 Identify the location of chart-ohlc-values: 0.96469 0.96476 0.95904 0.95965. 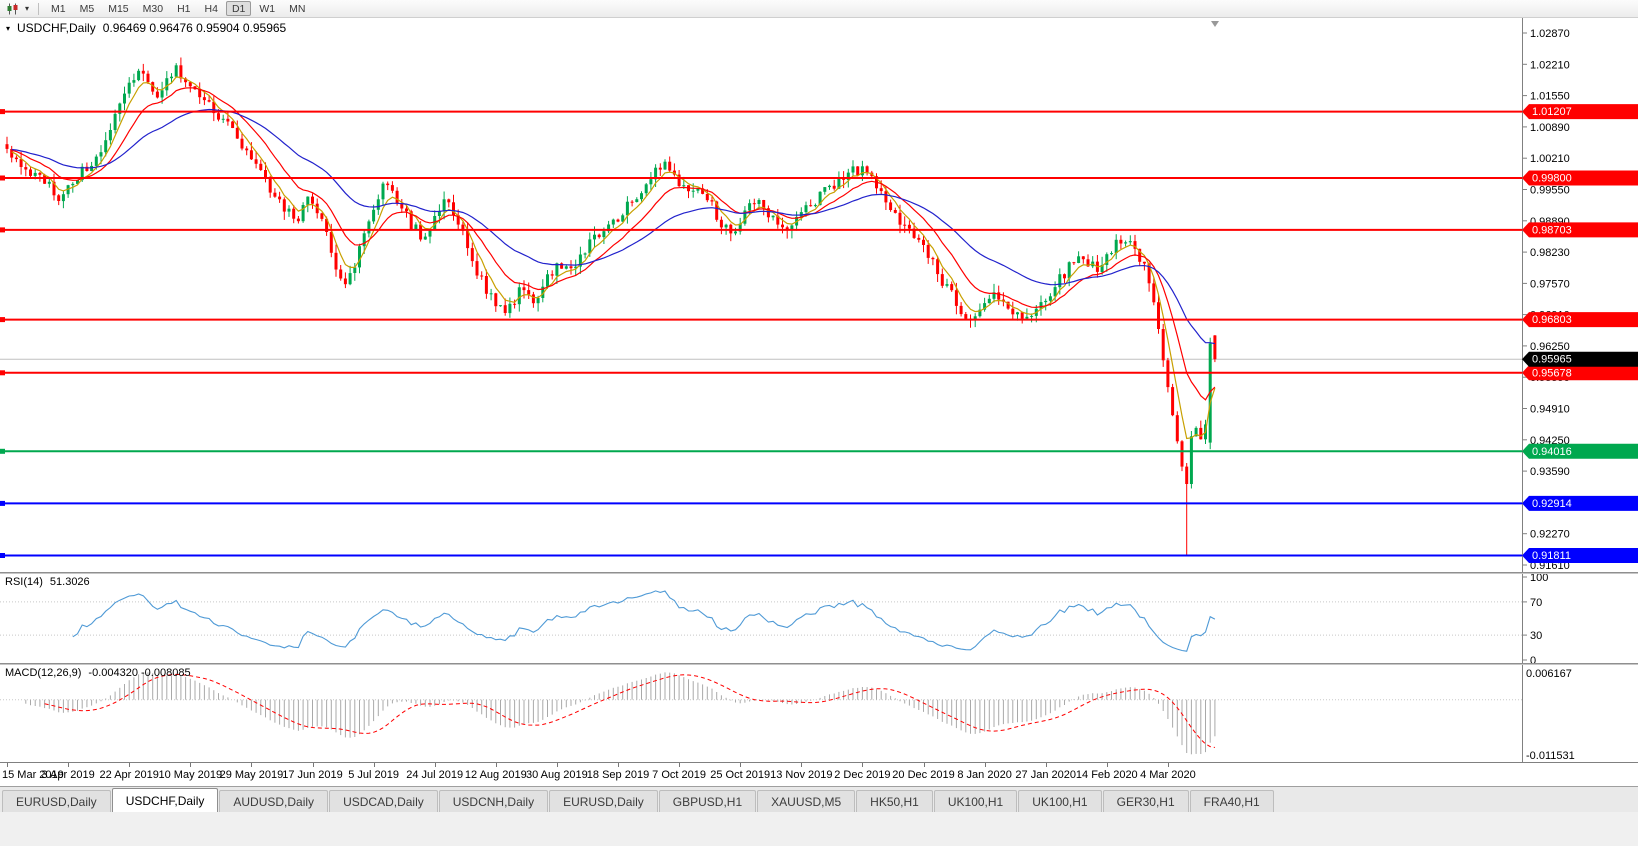
(194, 28).